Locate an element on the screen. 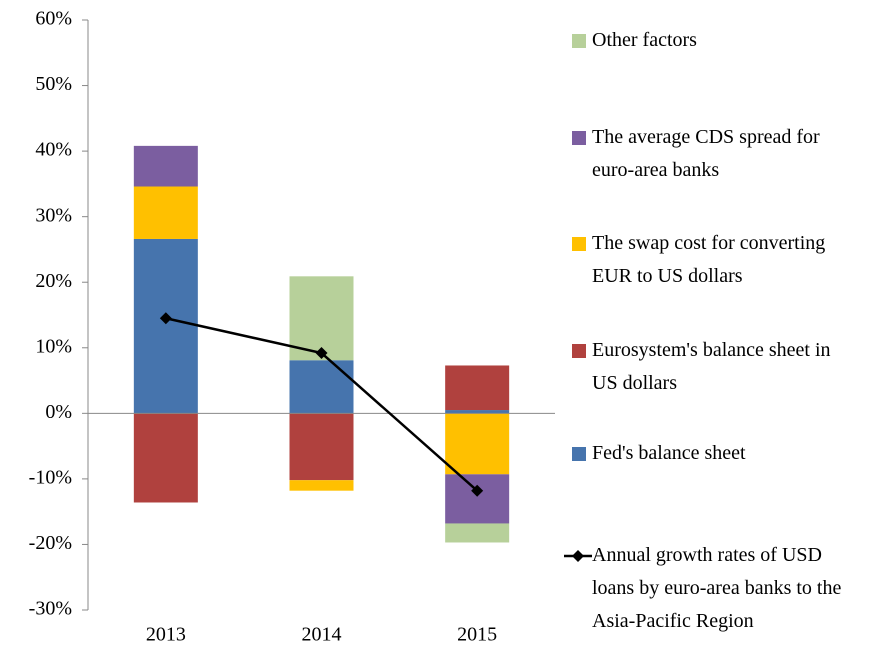  y-tick-label: 0% is located at coordinates (58, 412).